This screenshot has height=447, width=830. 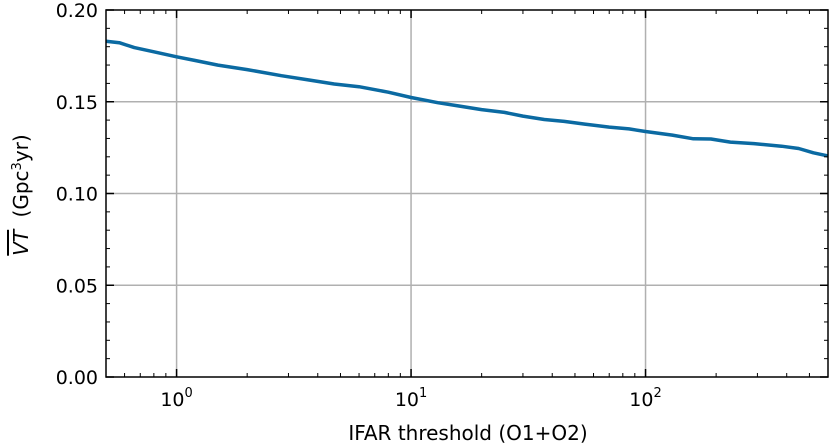 I want to click on y-tick-label: 0.05, so click(x=77, y=286).